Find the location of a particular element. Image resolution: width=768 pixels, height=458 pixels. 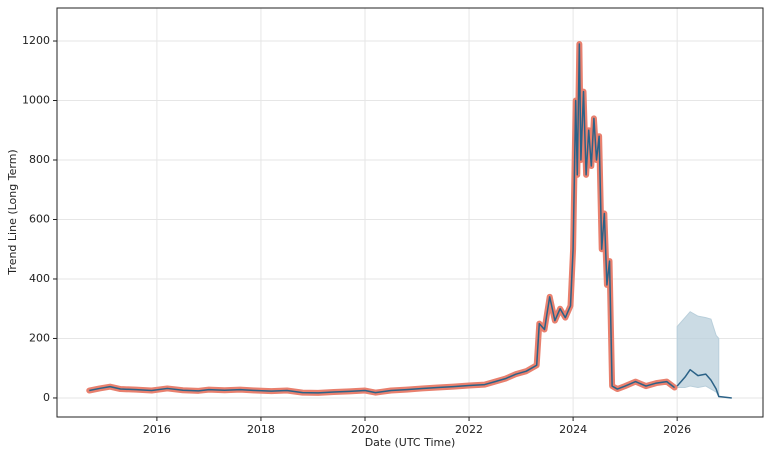

y-tick-label: 600 is located at coordinates (39, 218).